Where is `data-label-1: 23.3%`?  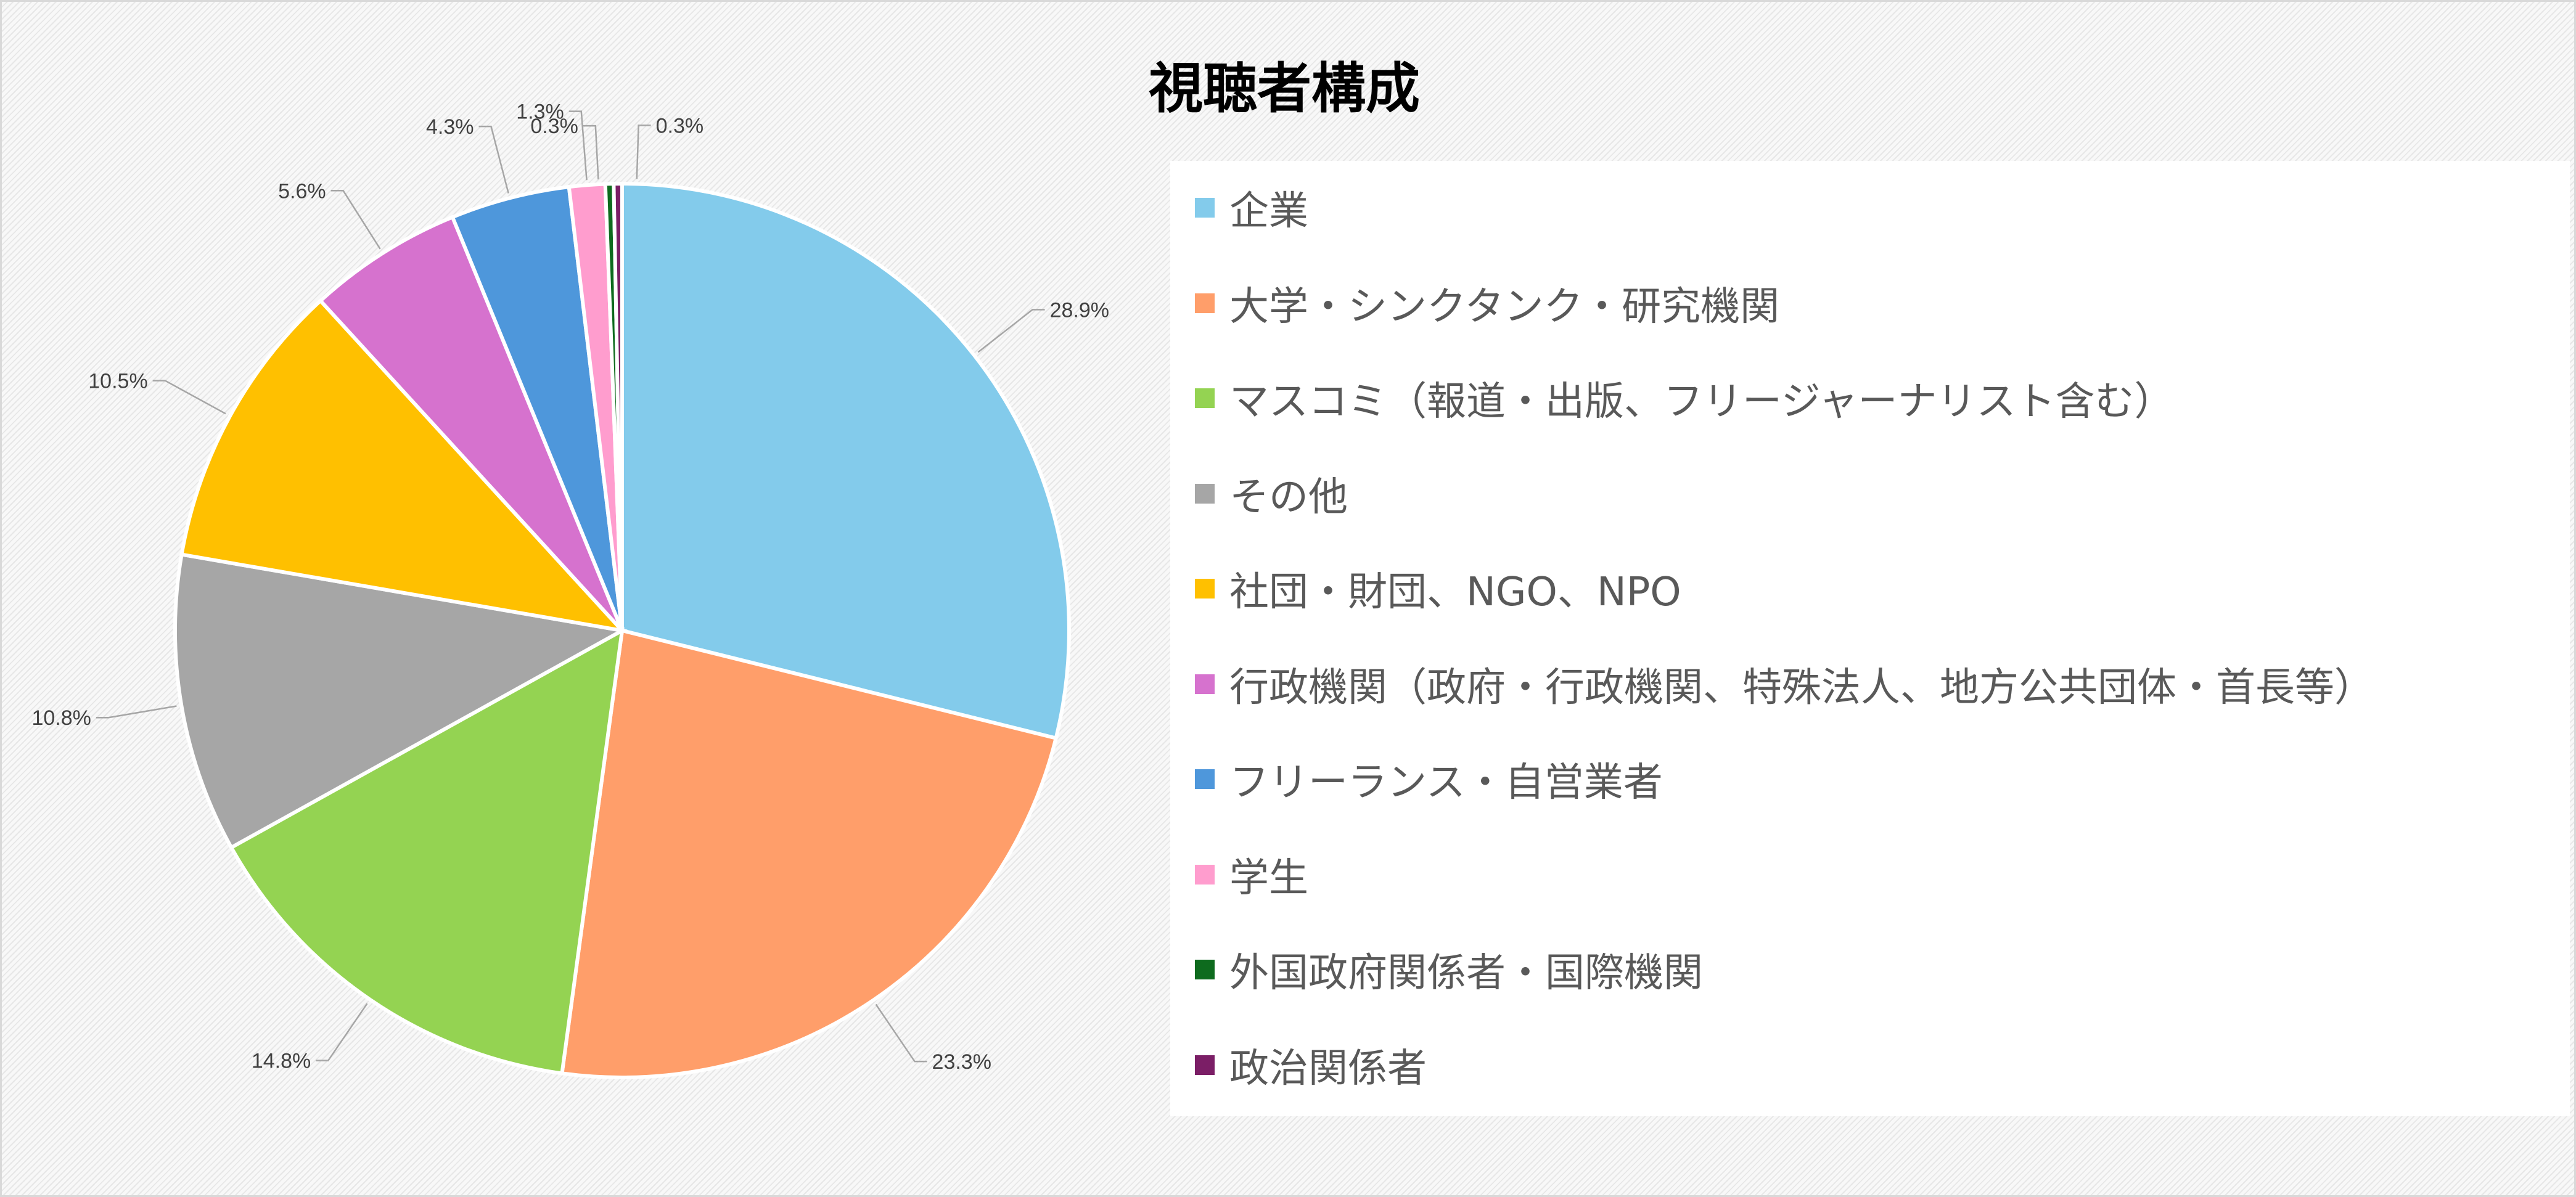
data-label-1: 23.3% is located at coordinates (961, 1062).